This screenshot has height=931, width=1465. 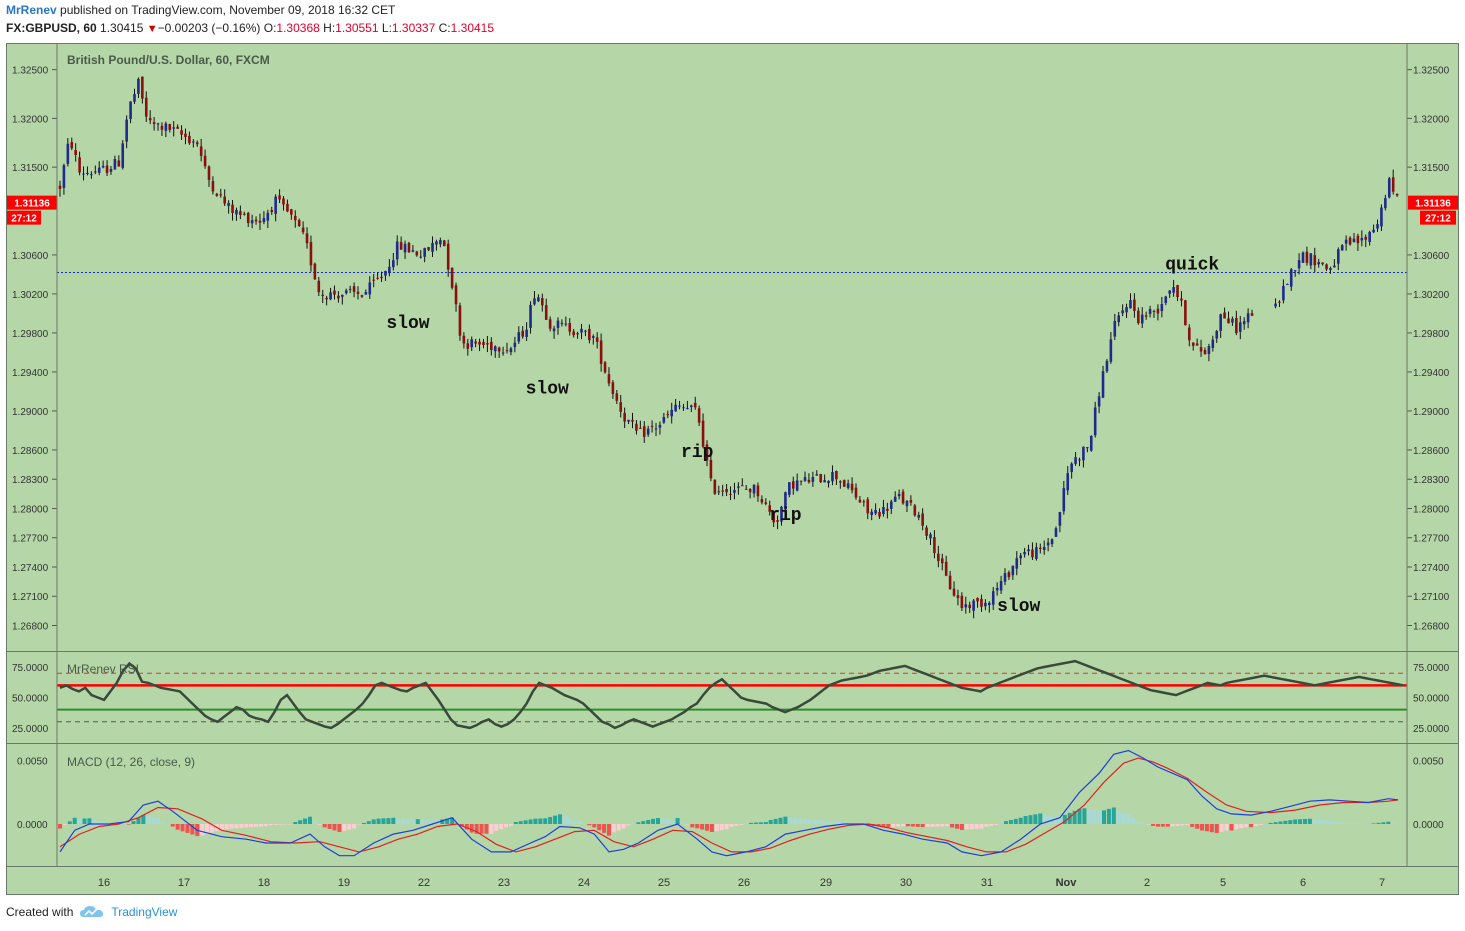 I want to click on macd-panel-bg, so click(x=732, y=805).